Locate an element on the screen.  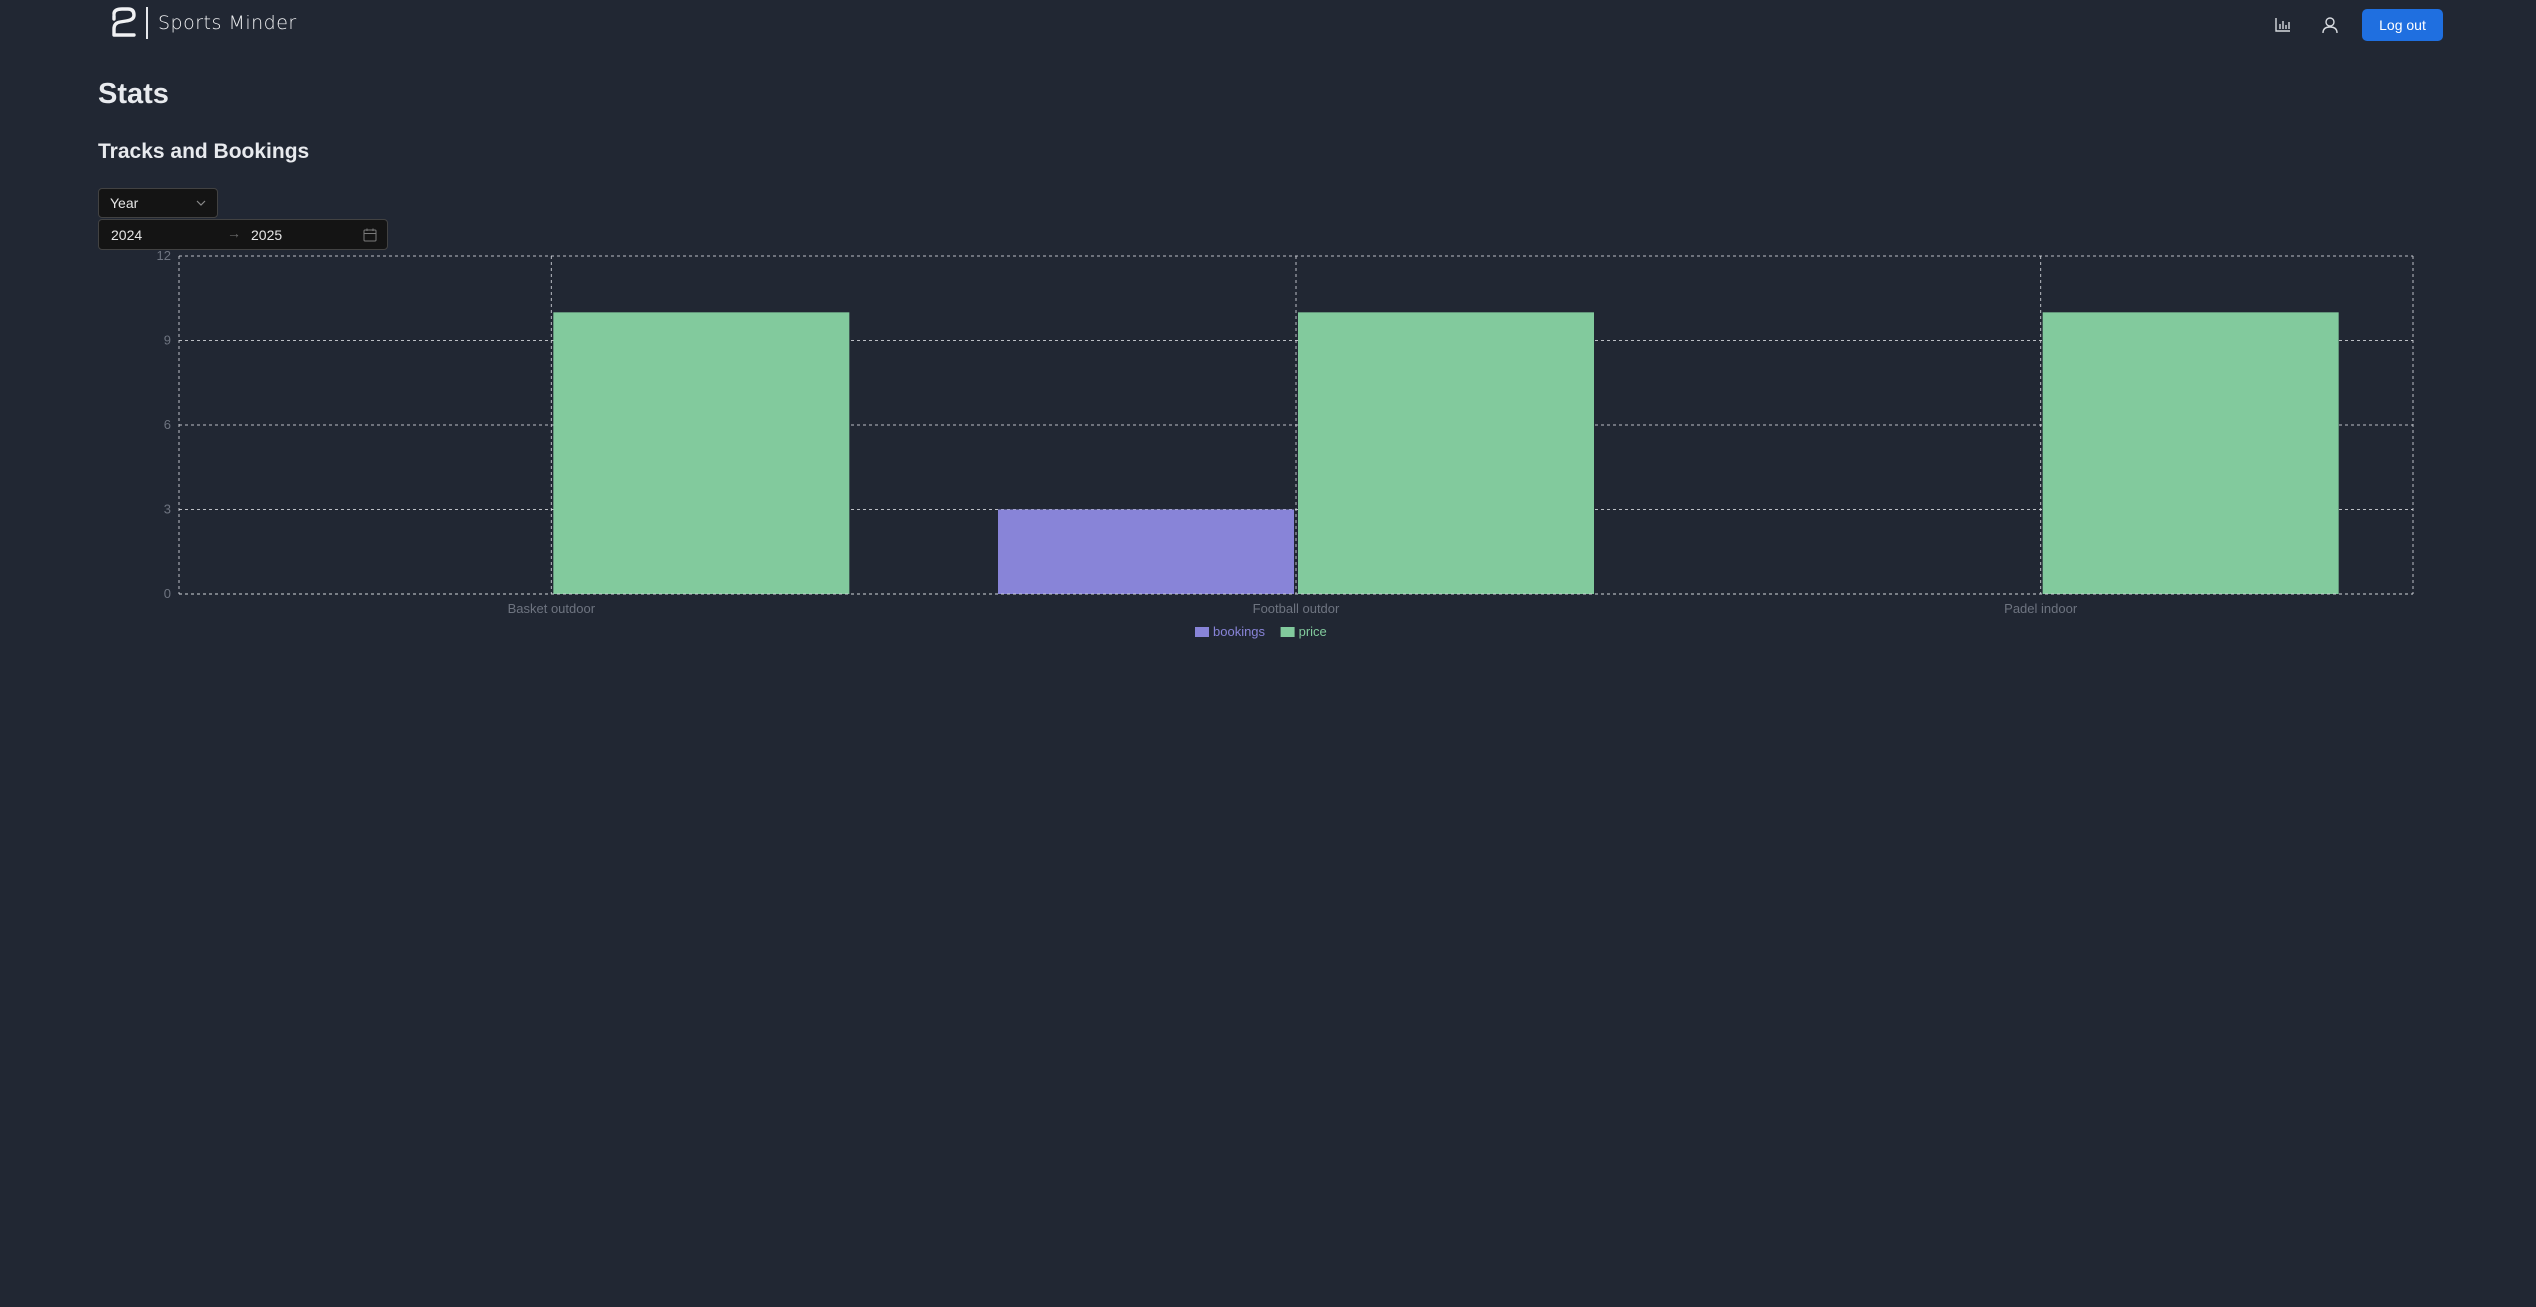
legend-swatch-price is located at coordinates (1288, 632).